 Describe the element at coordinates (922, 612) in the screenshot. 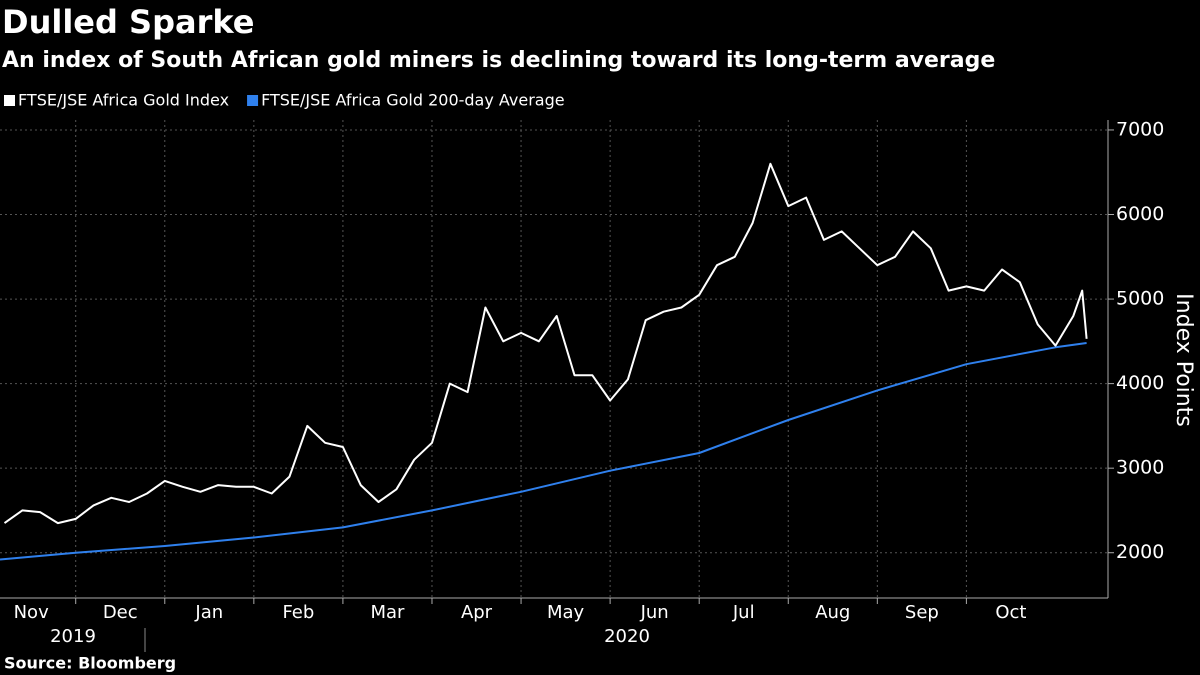

I see `x-tick-label: Sep` at that location.